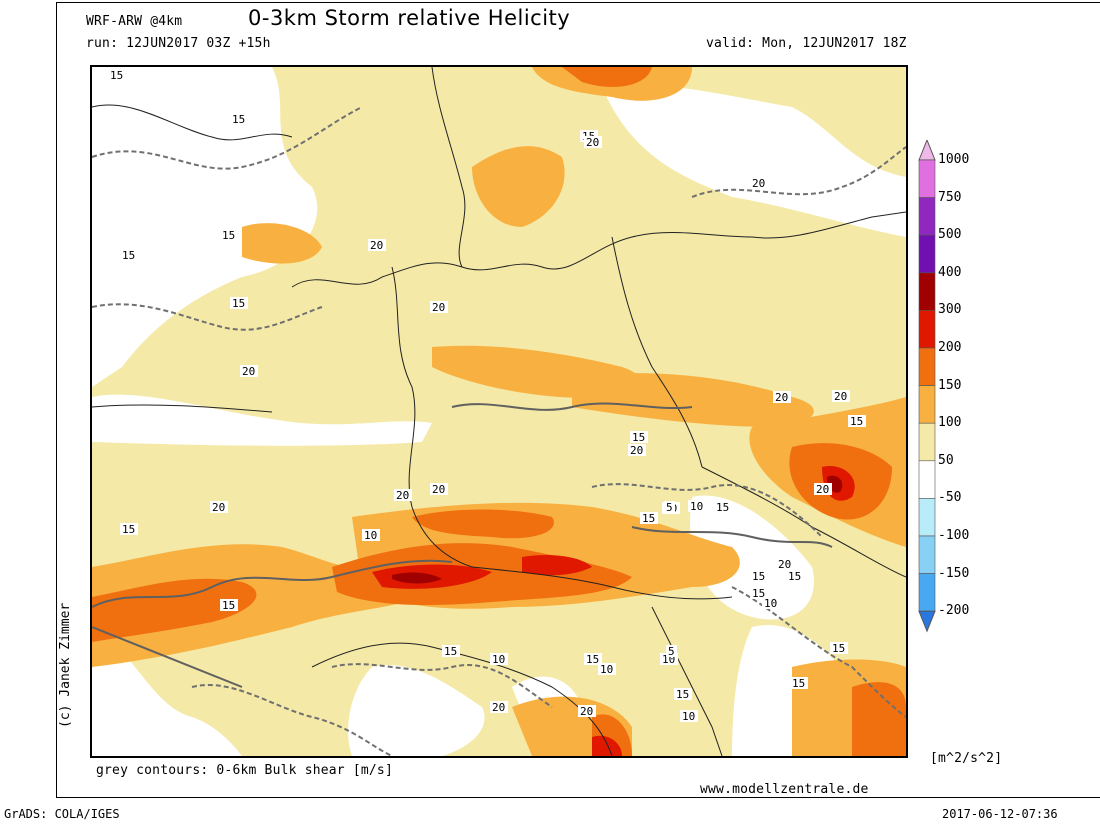  What do you see at coordinates (784, 789) in the screenshot?
I see `website-link: www.modellzentrale.de` at bounding box center [784, 789].